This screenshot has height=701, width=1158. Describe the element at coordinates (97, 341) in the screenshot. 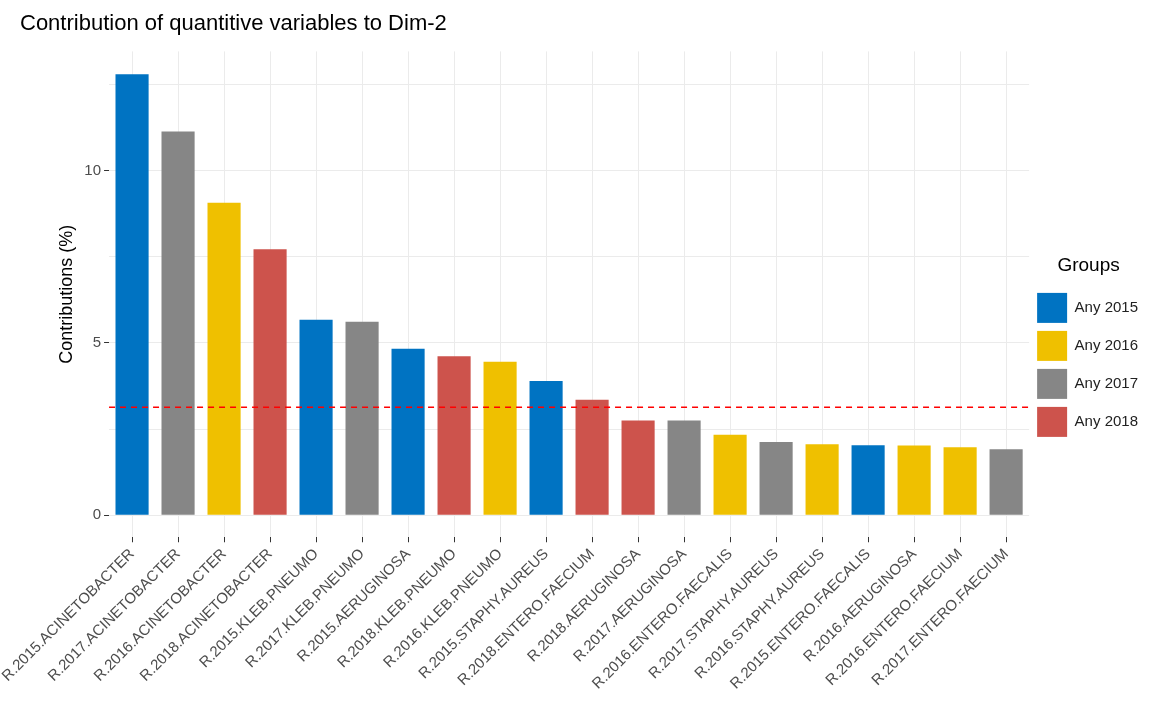

I see `y-tick-label: 5` at that location.